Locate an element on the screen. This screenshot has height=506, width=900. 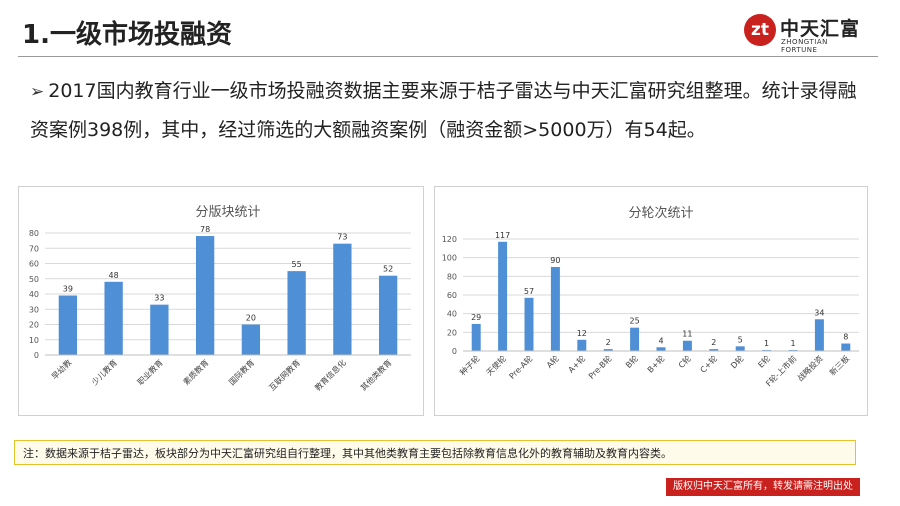
page-title: 1.一级市场投融资 is located at coordinates (127, 35).